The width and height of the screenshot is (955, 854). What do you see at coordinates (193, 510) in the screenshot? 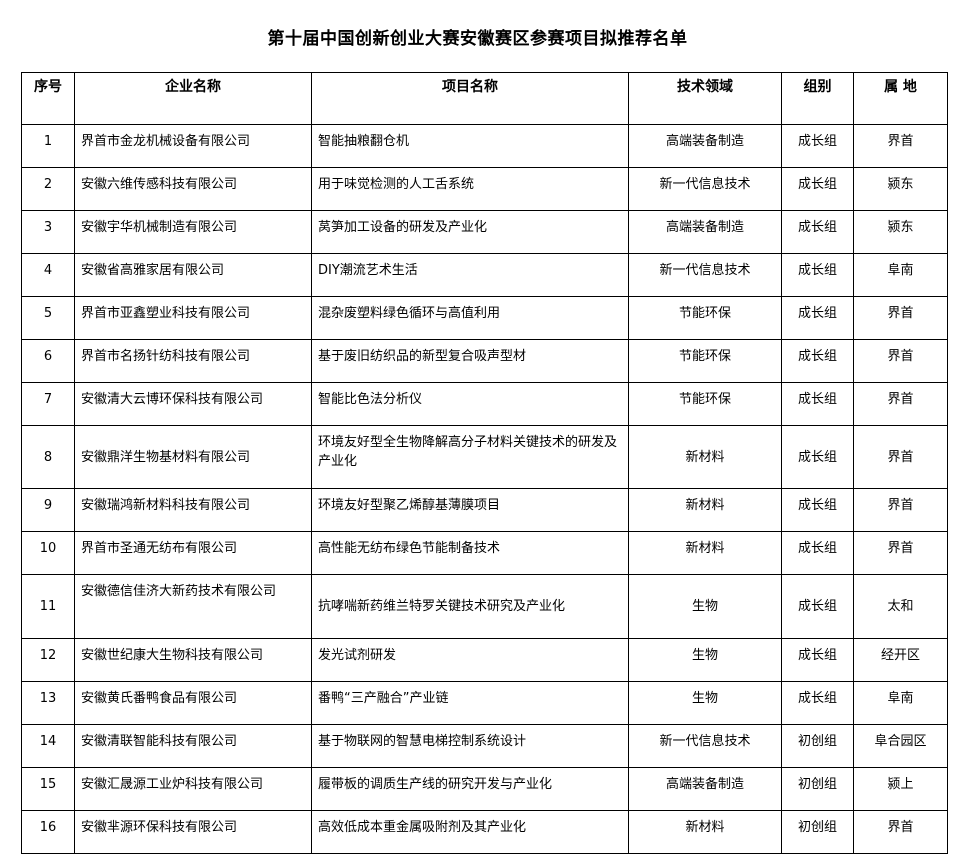
I see `cell-company: 安徽瑞鸿新材料科技有限公司` at bounding box center [193, 510].